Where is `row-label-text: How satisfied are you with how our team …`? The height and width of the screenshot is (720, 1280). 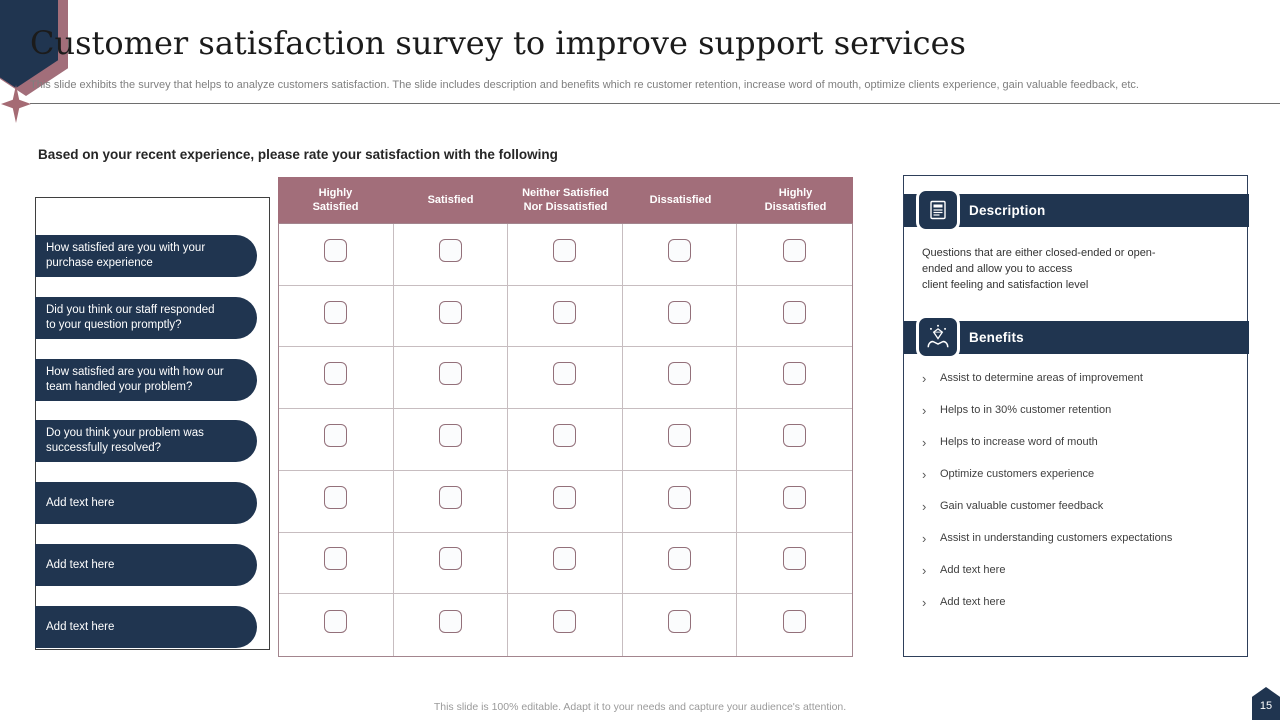
row-label-text: How satisfied are you with how our team … is located at coordinates (135, 379).